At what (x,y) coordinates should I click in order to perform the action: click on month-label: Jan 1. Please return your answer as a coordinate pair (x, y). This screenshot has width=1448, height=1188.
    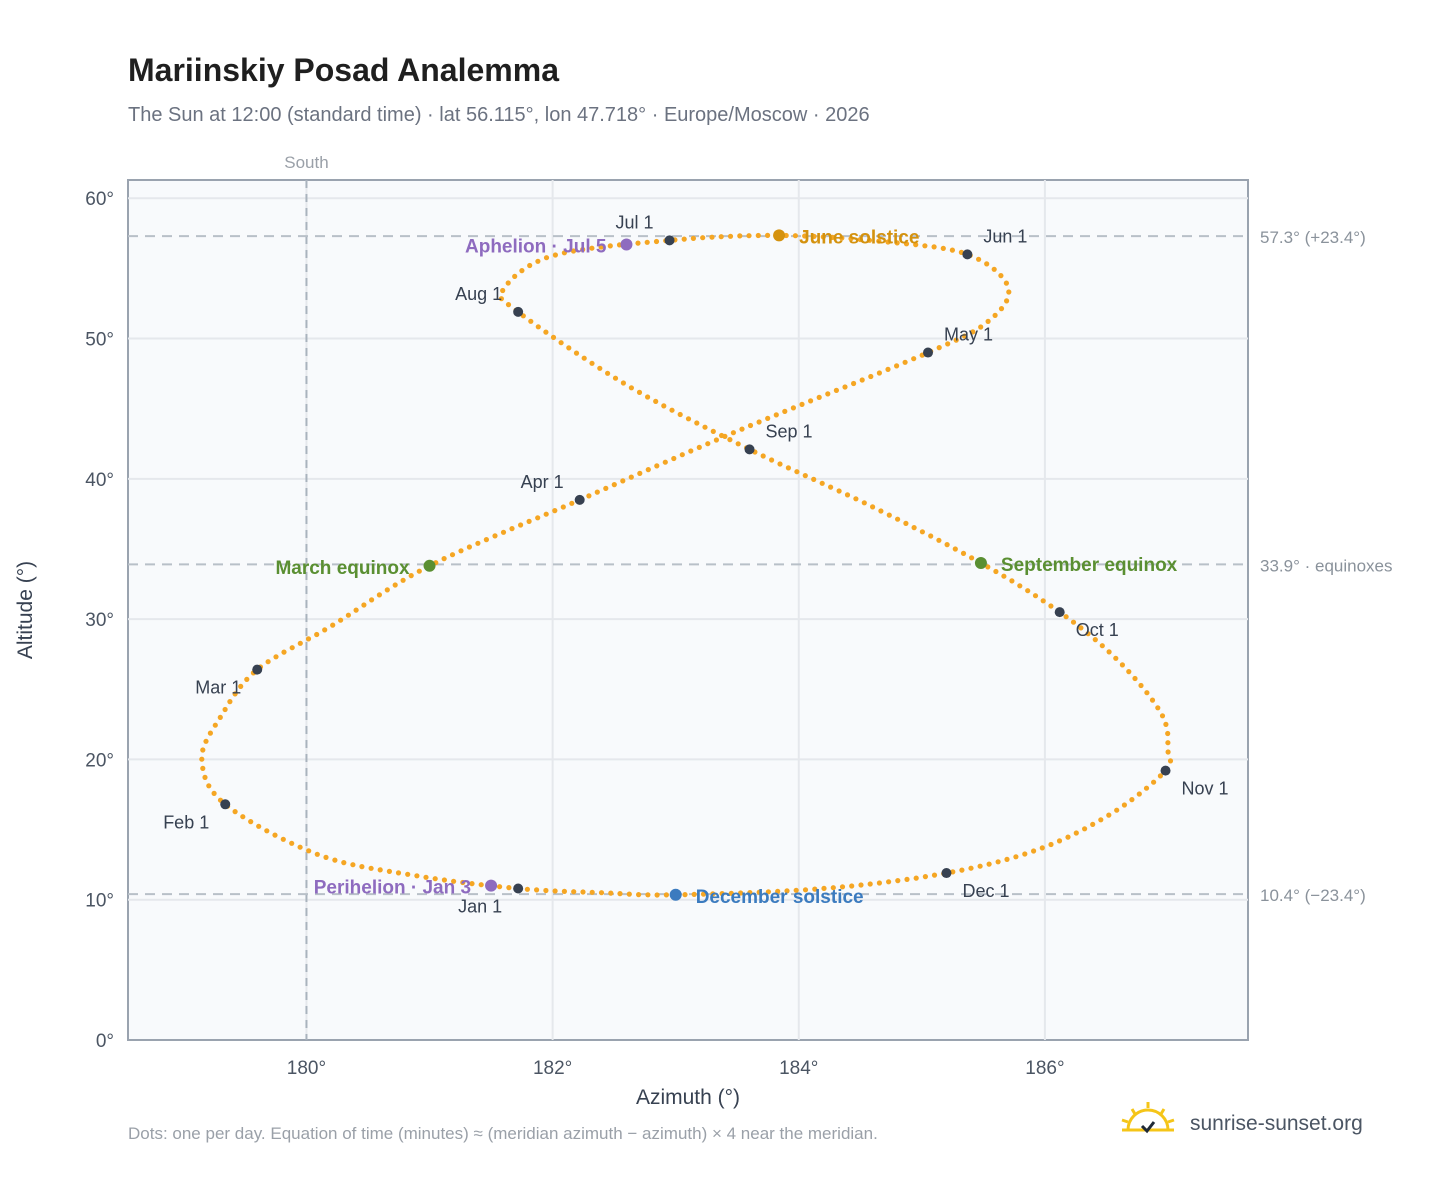
    Looking at the image, I should click on (480, 906).